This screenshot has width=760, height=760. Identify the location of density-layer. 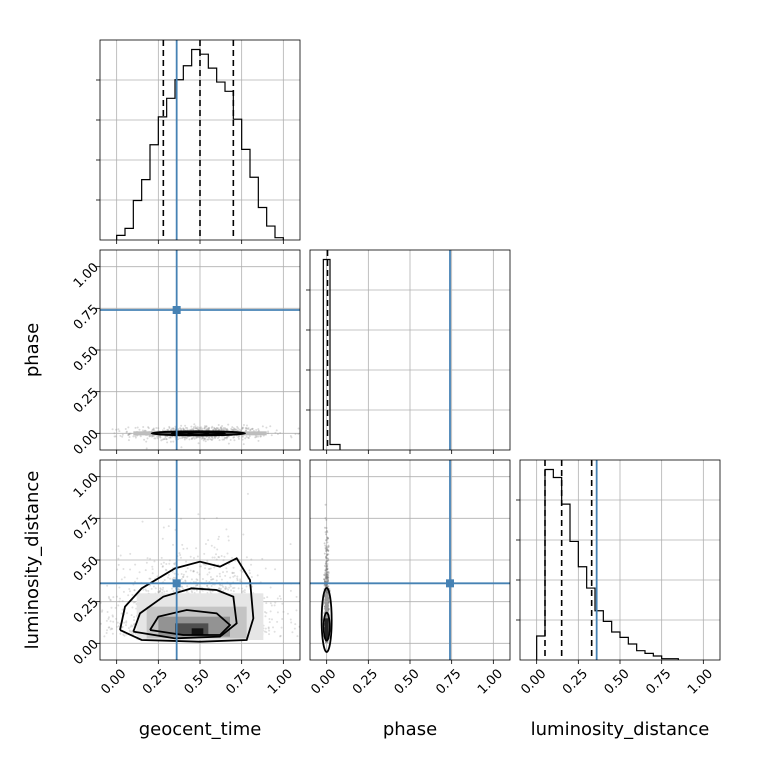
(216, 538).